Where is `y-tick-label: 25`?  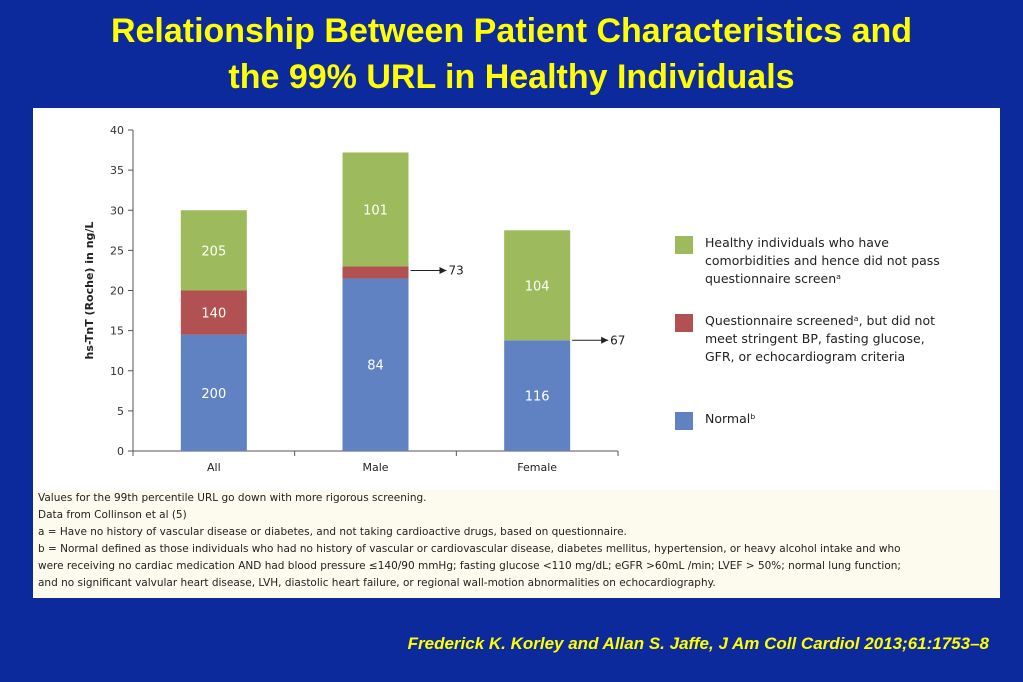 y-tick-label: 25 is located at coordinates (117, 250).